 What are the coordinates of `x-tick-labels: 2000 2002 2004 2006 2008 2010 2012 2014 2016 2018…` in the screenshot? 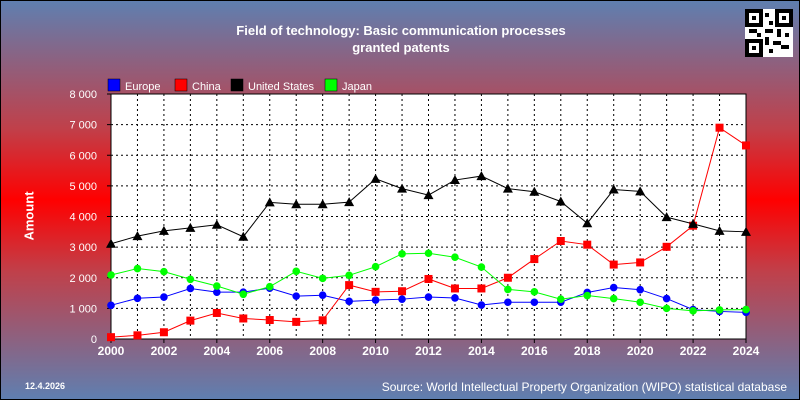 It's located at (429, 351).